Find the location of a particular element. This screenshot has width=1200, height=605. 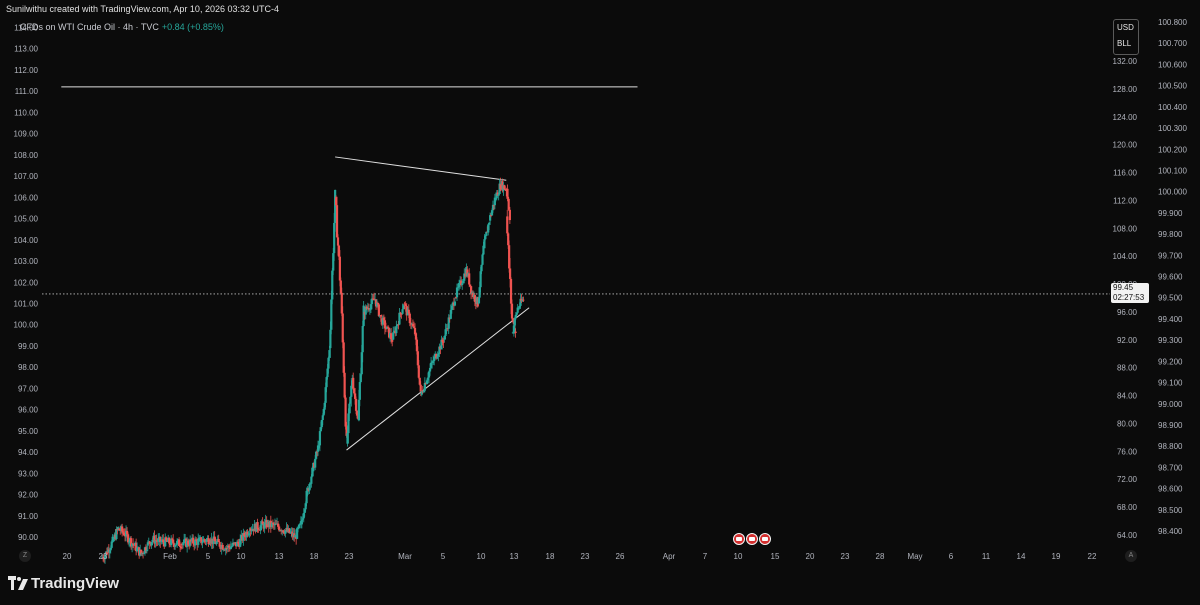

right-axis-tick: 99.200 is located at coordinates (1170, 361).